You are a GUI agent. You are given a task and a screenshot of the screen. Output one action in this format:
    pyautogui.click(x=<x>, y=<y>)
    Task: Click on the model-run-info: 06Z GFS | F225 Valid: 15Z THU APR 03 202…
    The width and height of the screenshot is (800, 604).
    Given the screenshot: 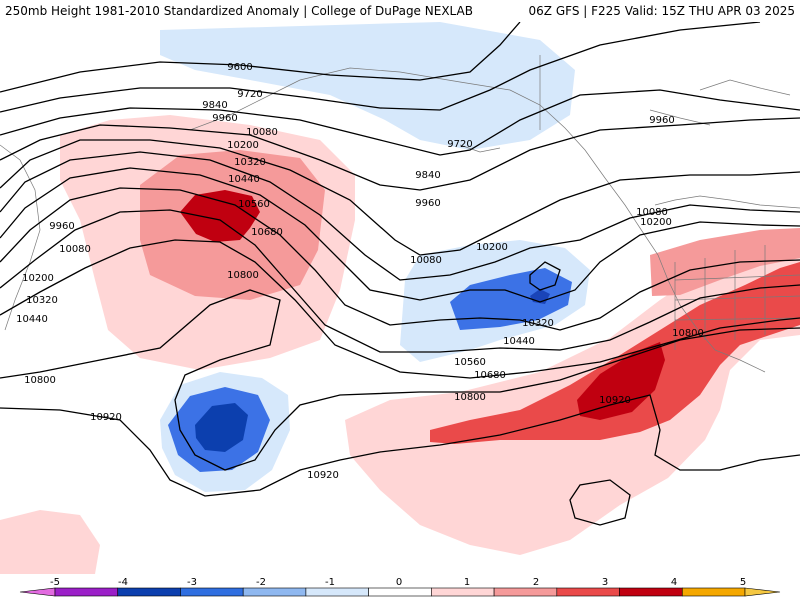 What is the action you would take?
    pyautogui.click(x=661, y=11)
    